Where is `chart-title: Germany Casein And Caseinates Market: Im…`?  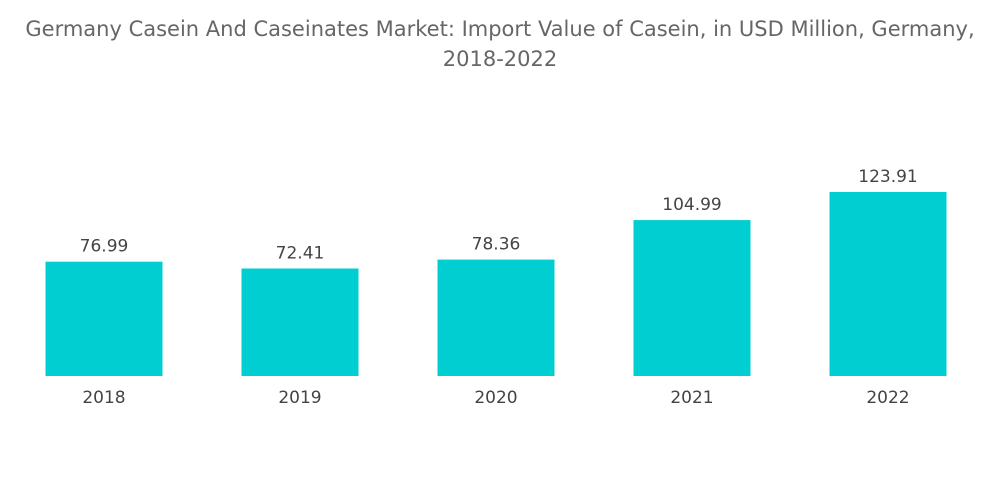
chart-title: Germany Casein And Caseinates Market: Im… is located at coordinates (500, 44).